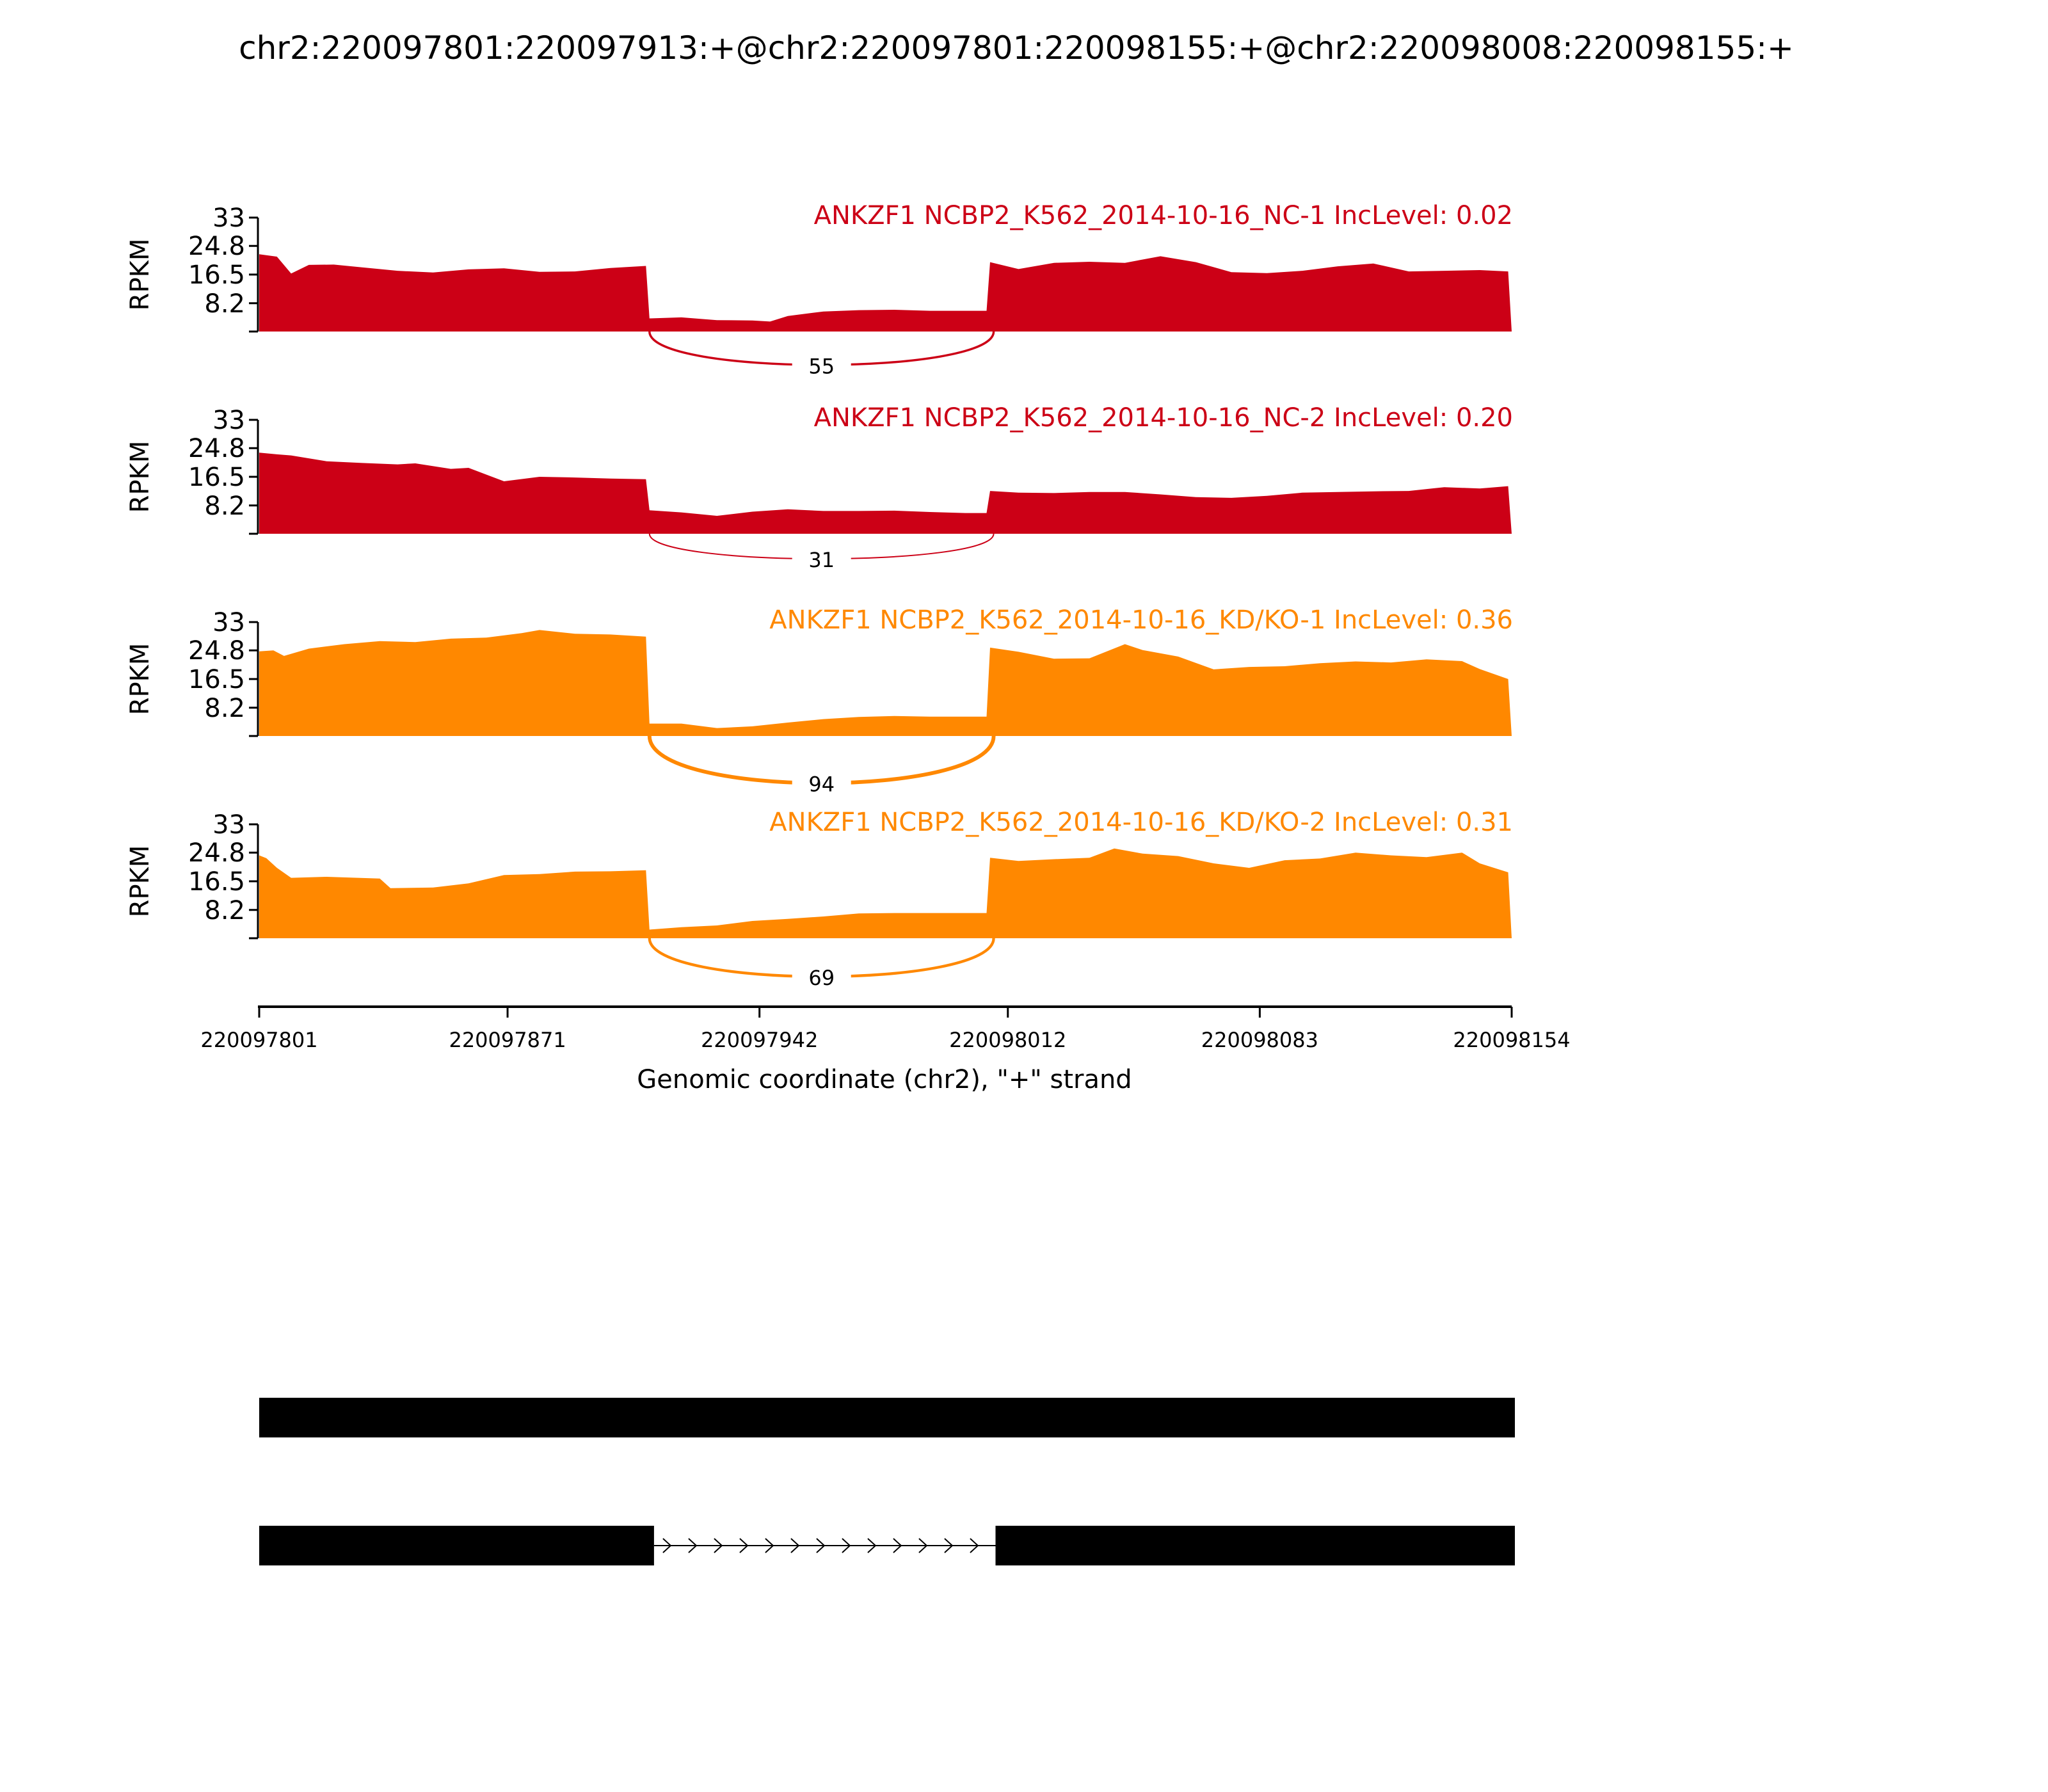 The image size is (2048, 1792). I want to click on x-tick-label: 220097942, so click(759, 1040).